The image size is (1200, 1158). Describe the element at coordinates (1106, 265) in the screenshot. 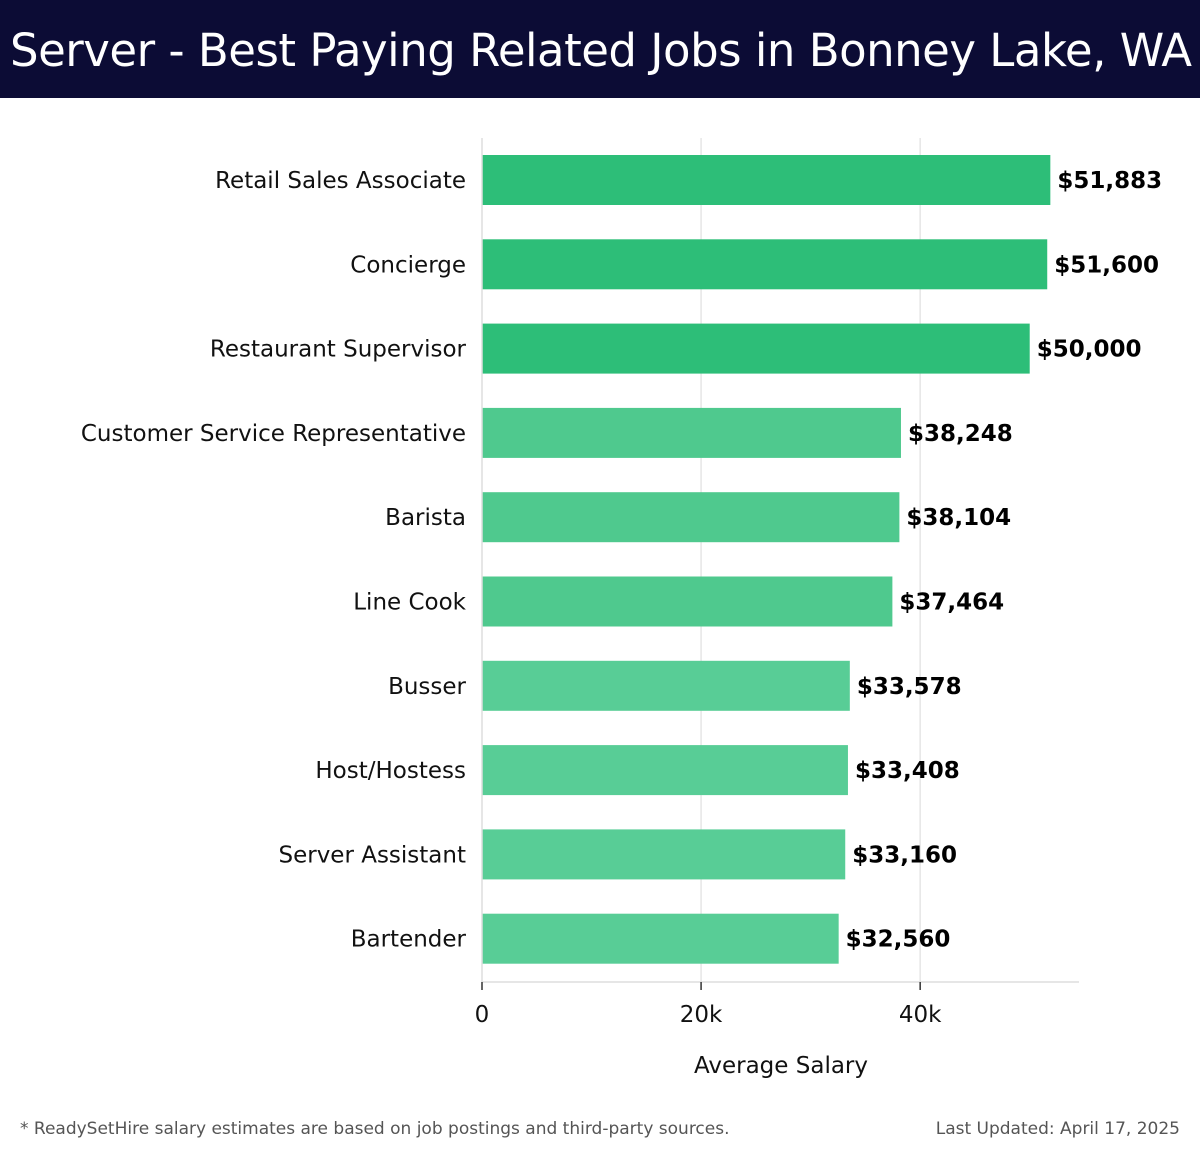

I see `value-label: $51,600` at that location.